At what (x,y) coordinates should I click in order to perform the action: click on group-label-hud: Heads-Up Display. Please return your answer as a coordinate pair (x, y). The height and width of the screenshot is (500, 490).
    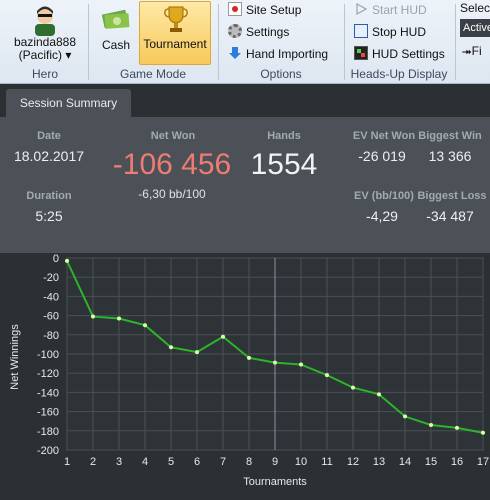
    Looking at the image, I should click on (399, 74).